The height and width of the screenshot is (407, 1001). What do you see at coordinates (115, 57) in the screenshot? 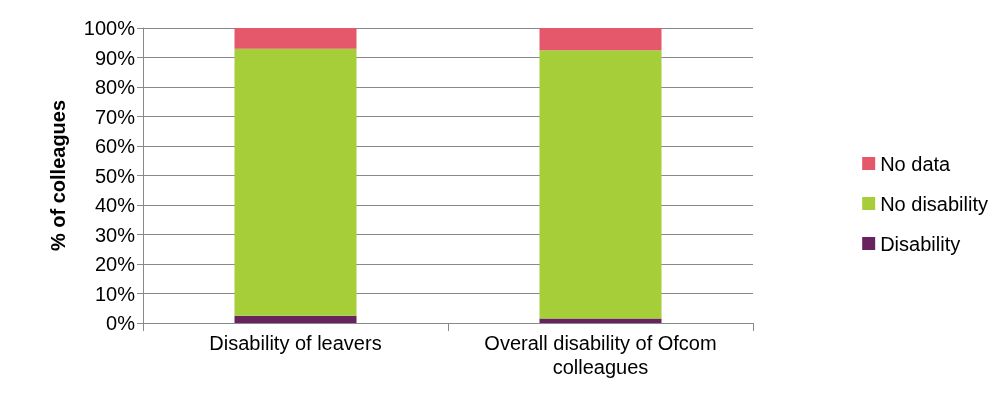
I see `y-tick-label: 90%` at bounding box center [115, 57].